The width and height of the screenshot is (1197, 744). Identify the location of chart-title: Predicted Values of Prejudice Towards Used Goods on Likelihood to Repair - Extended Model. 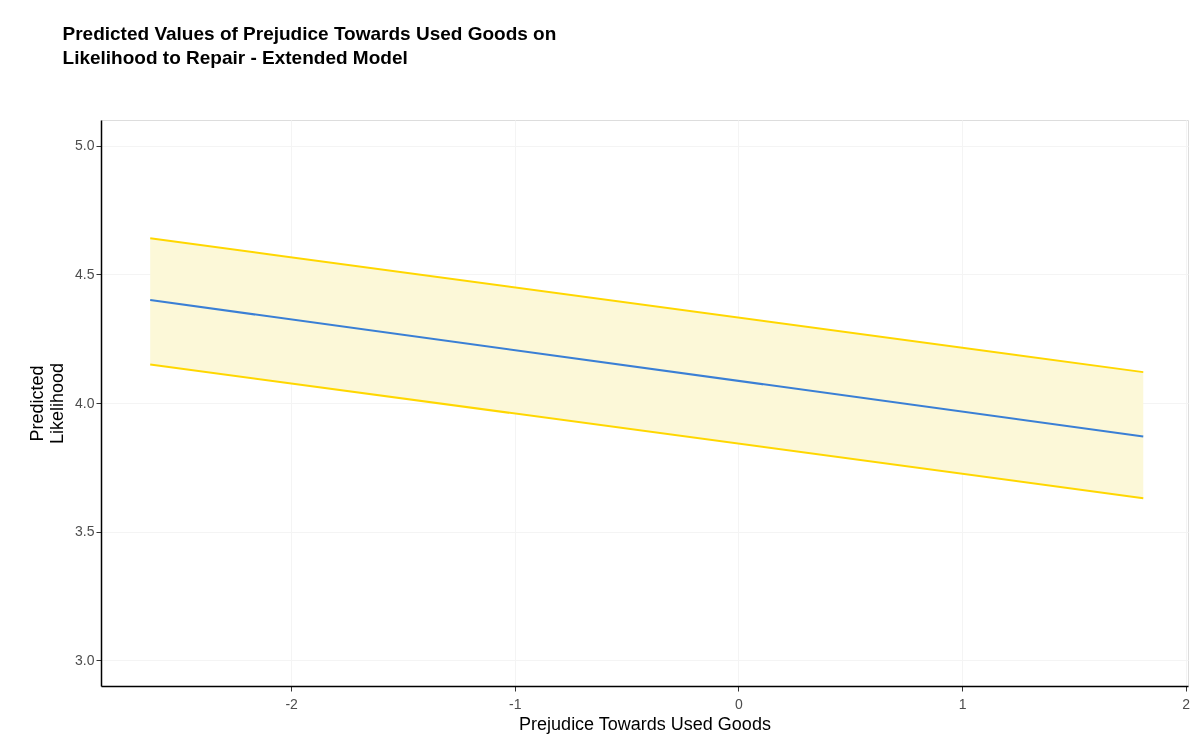
(309, 45).